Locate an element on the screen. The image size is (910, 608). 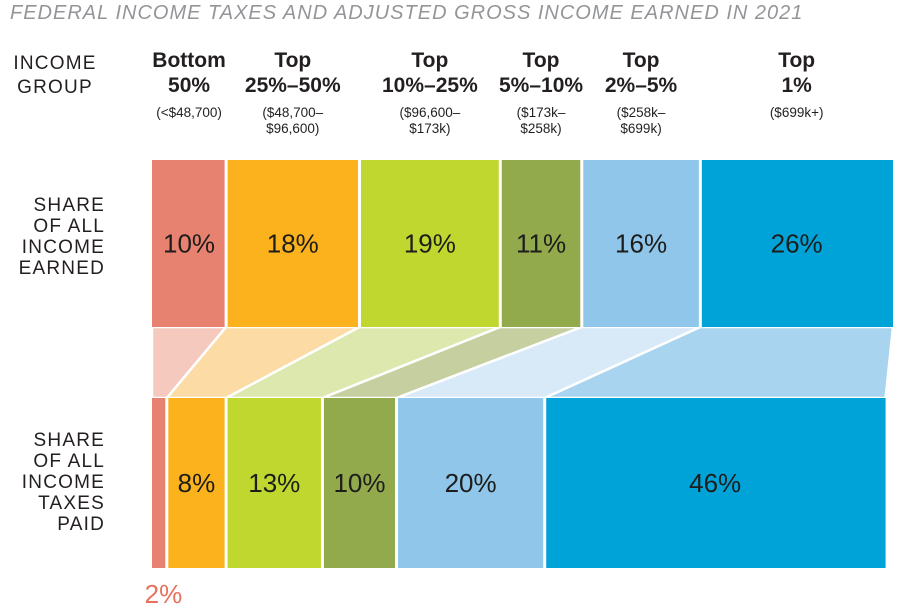
tax-share-value-2: 13% is located at coordinates (274, 483).